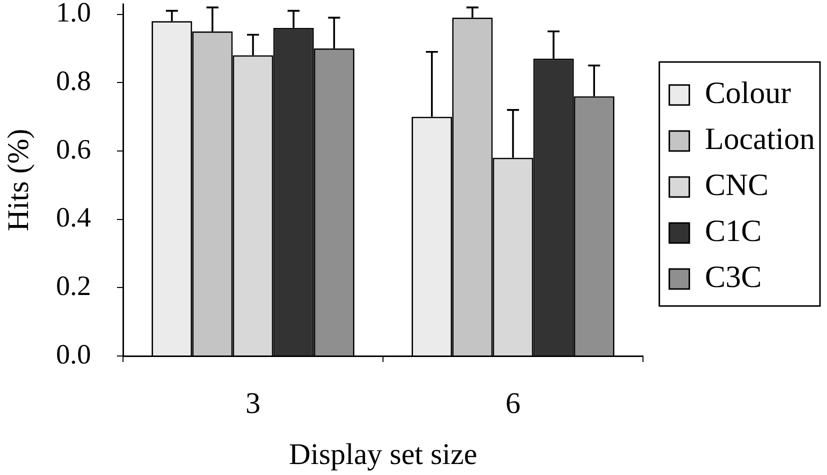 The image size is (827, 475). Describe the element at coordinates (733, 230) in the screenshot. I see `legend-label: C1C` at that location.